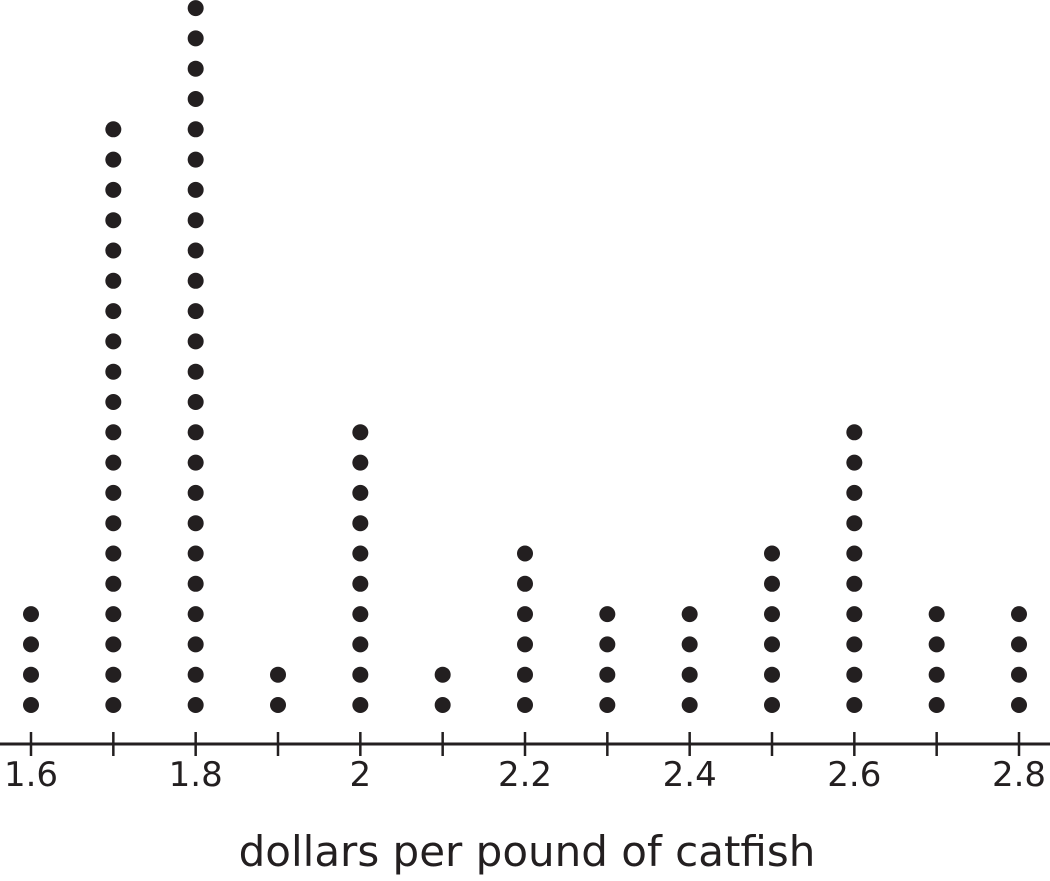  I want to click on x-axis-title: dollars per pound of catfish, so click(527, 851).